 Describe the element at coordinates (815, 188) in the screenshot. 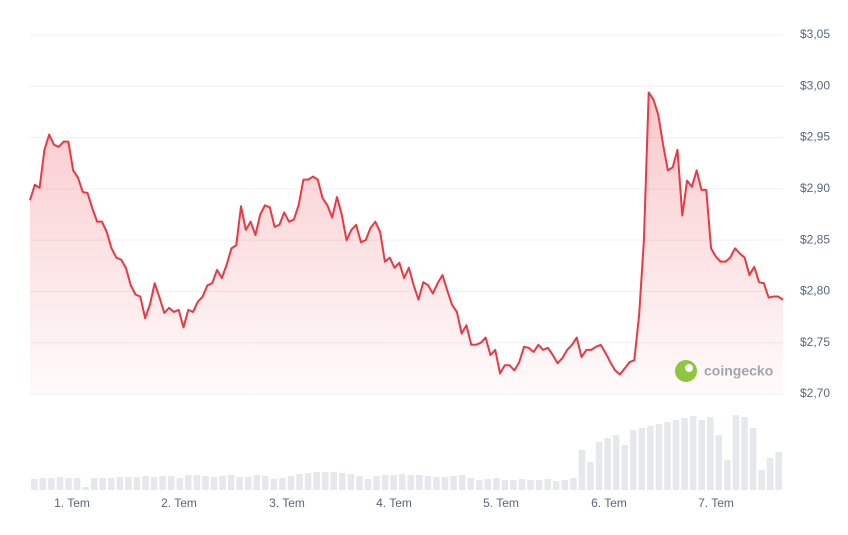

I see `y-tick-label: $2,90` at that location.